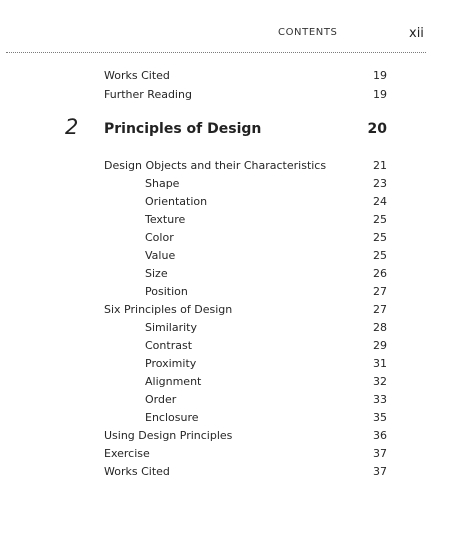 The width and height of the screenshot is (468, 558). Describe the element at coordinates (183, 129) in the screenshot. I see `chapter-title: Principles of Design` at that location.